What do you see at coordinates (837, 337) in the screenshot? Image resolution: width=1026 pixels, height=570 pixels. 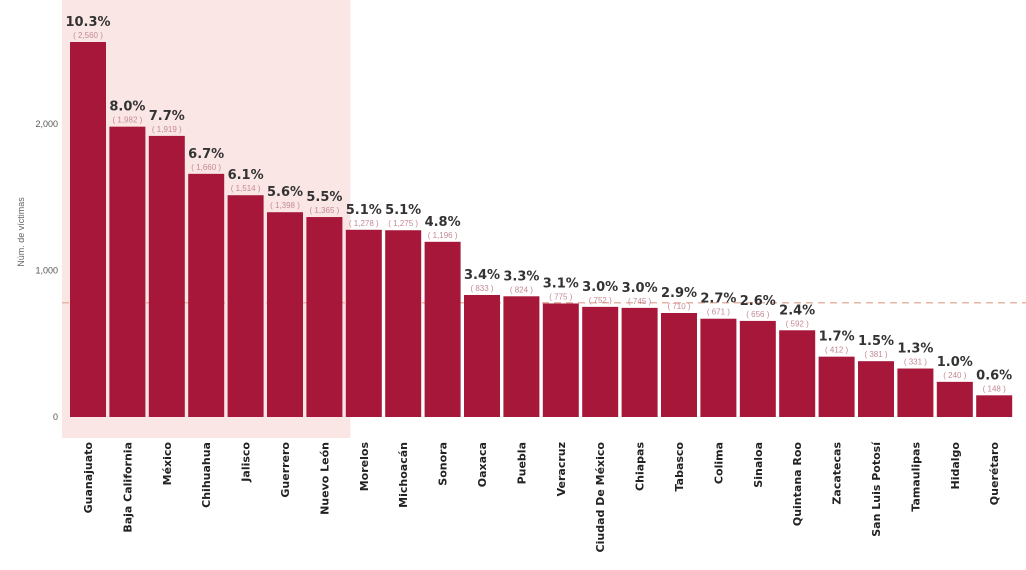 I see `bar-percent-label: 1.7%` at bounding box center [837, 337].